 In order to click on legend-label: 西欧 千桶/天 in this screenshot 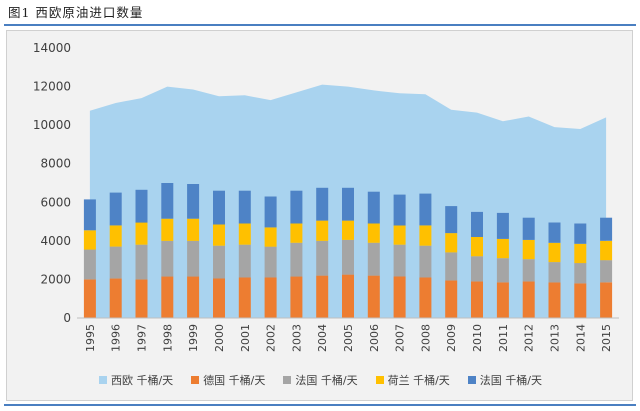, I will do `click(142, 380)`.